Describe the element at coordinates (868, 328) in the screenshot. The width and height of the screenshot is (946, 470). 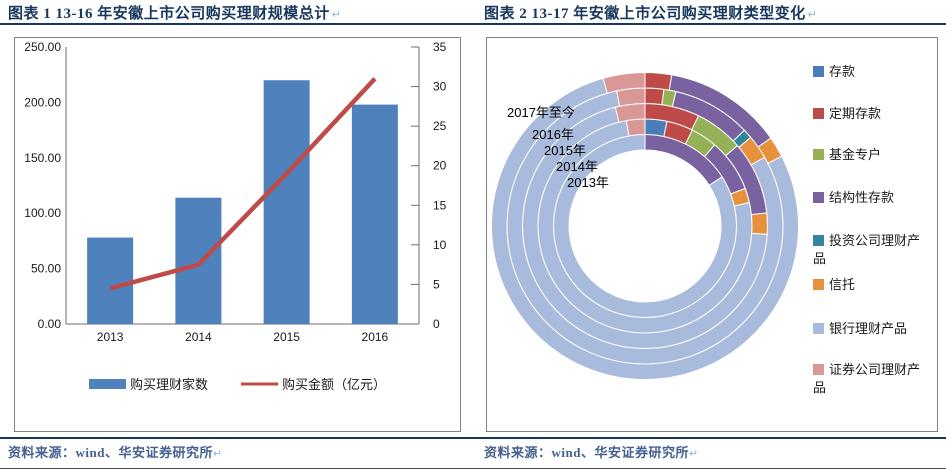
I see `legend-label: 银行理财产品` at that location.